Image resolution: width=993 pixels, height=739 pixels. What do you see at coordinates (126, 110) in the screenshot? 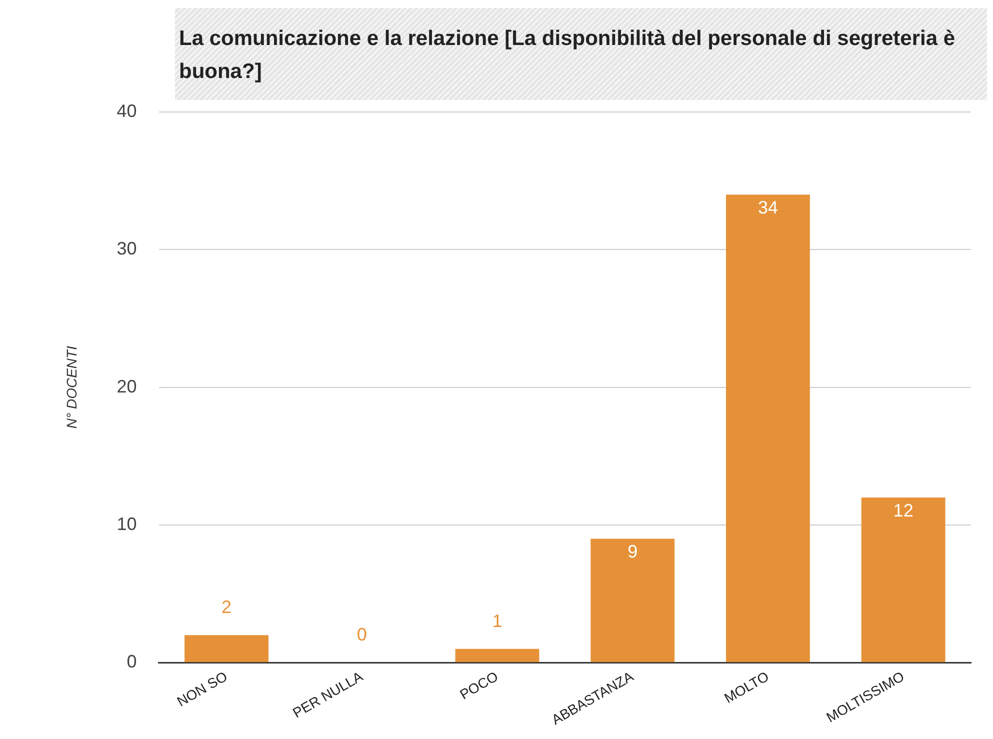
I see `y-tick-label: 40` at bounding box center [126, 110].